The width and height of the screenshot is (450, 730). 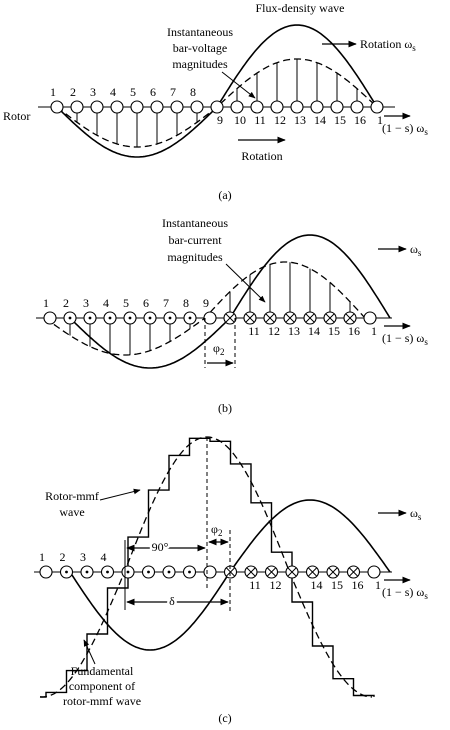 I want to click on phase-label-sub: 2, so click(x=222, y=352).